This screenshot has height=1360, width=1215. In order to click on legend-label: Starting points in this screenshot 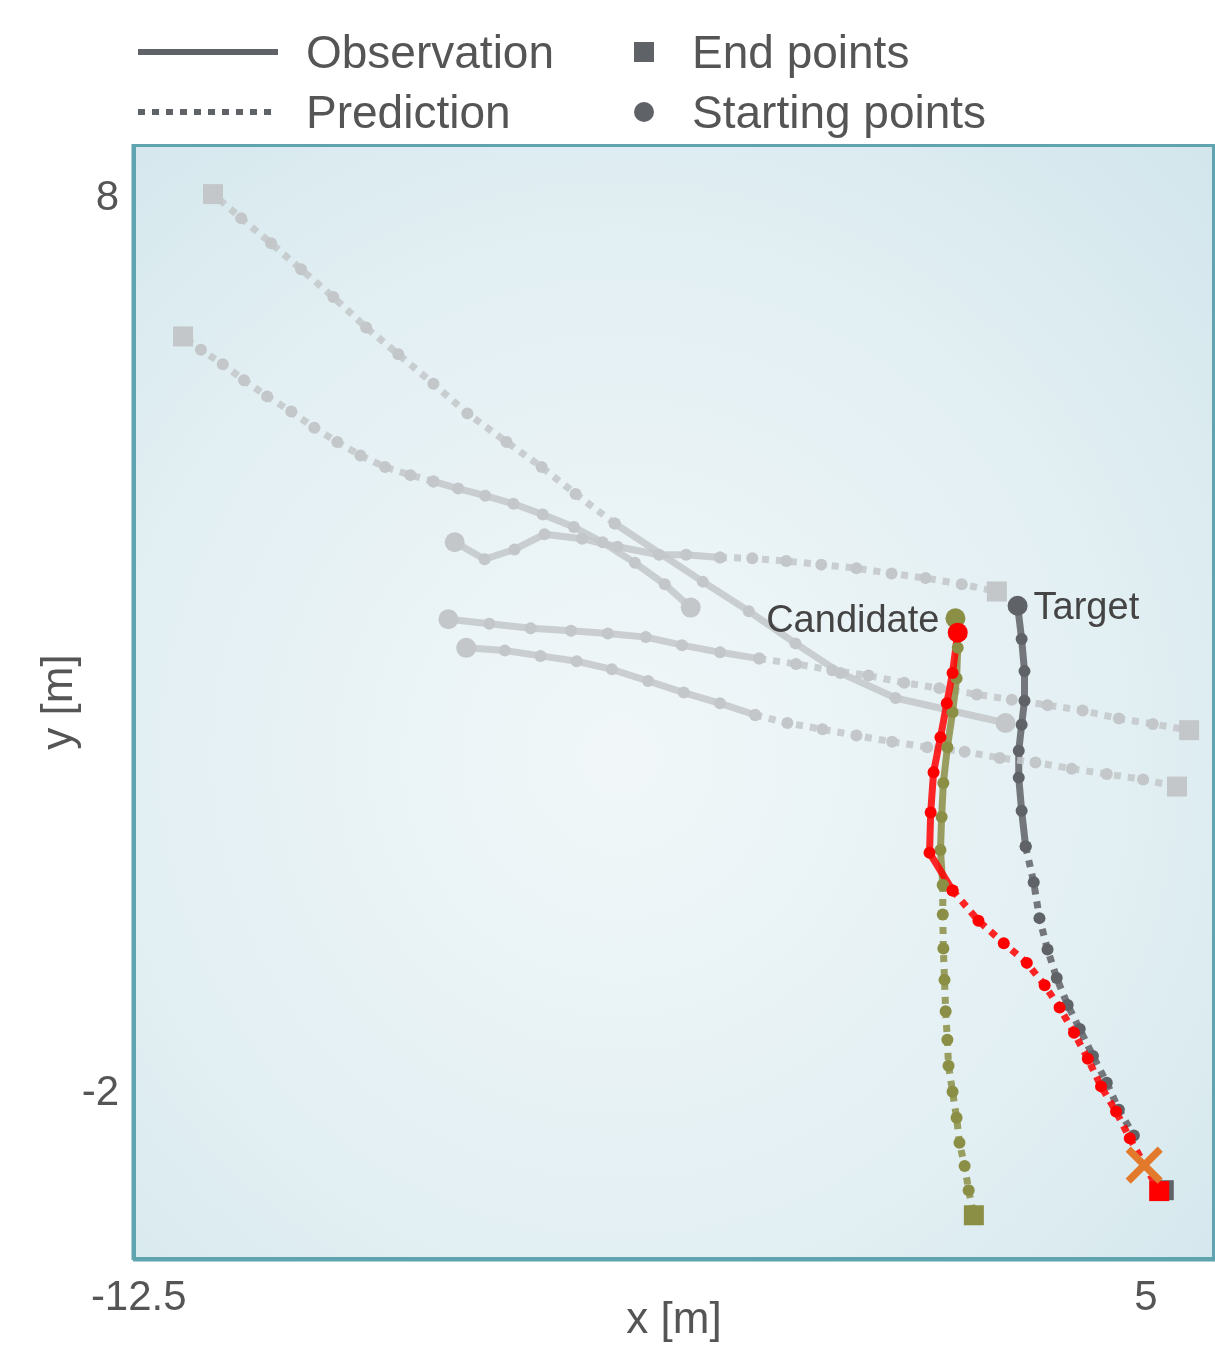, I will do `click(839, 112)`.